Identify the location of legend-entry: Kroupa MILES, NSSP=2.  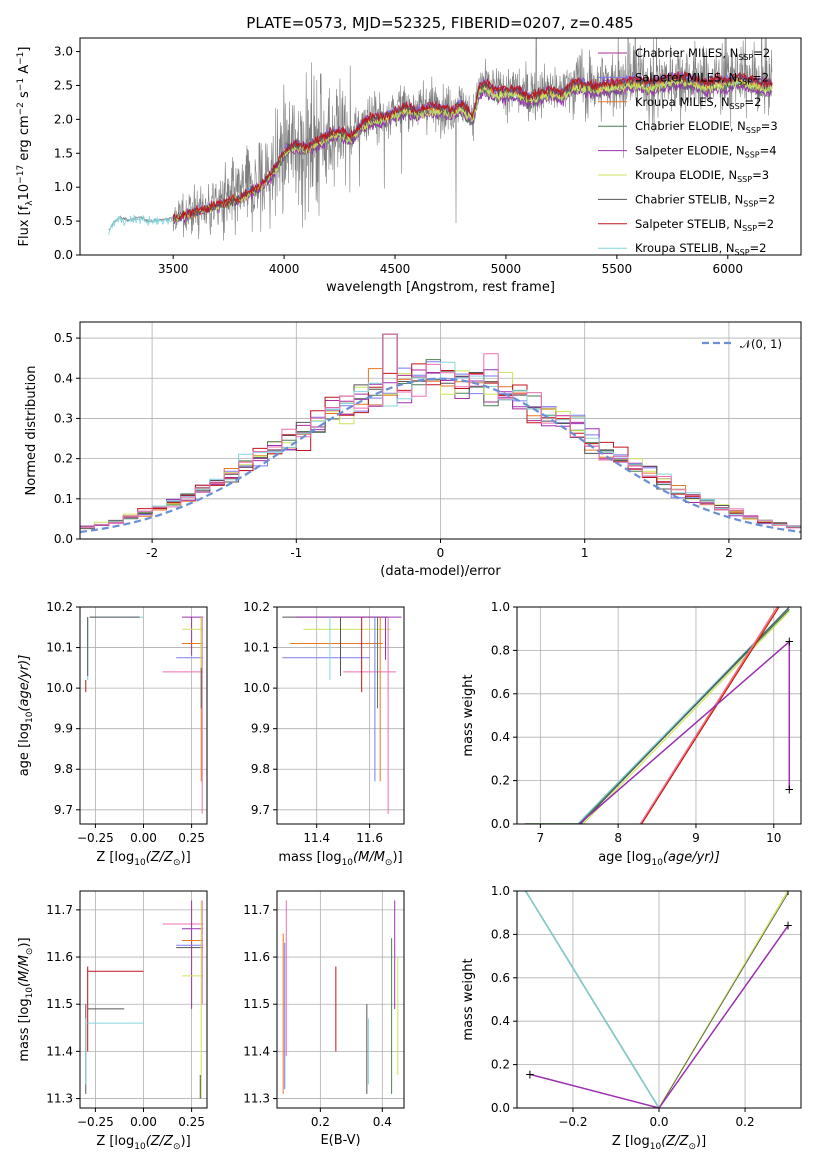
(698, 103).